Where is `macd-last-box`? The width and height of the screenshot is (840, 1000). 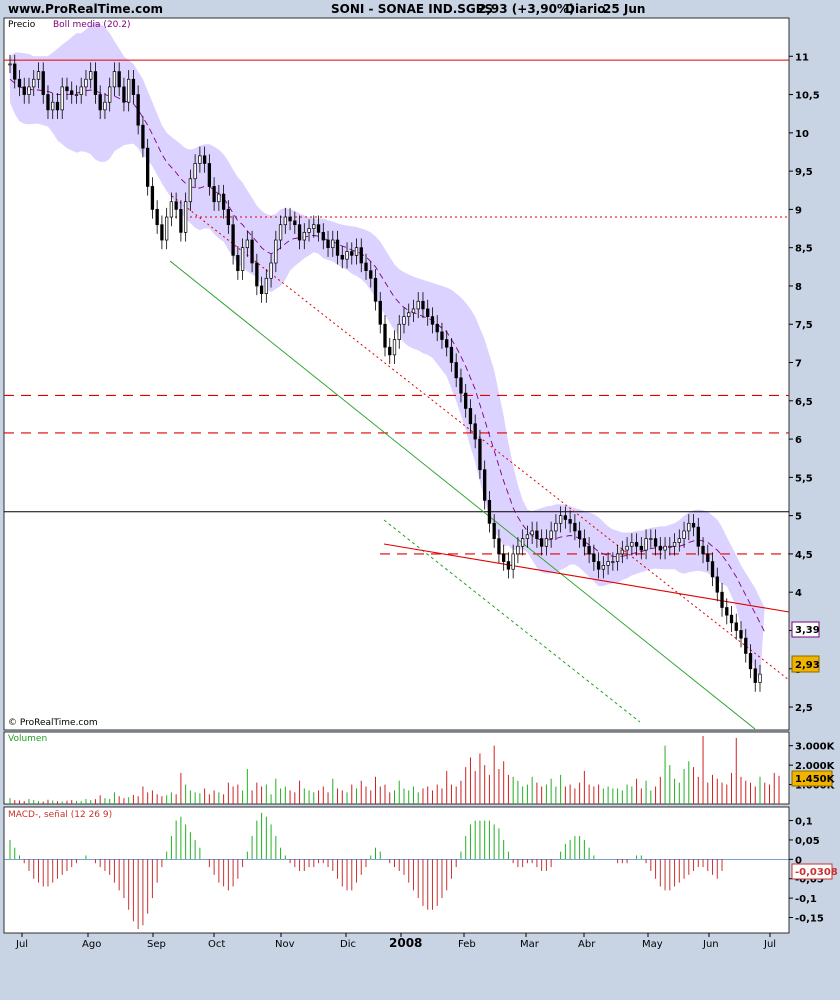
macd-last-box is located at coordinates (812, 871).